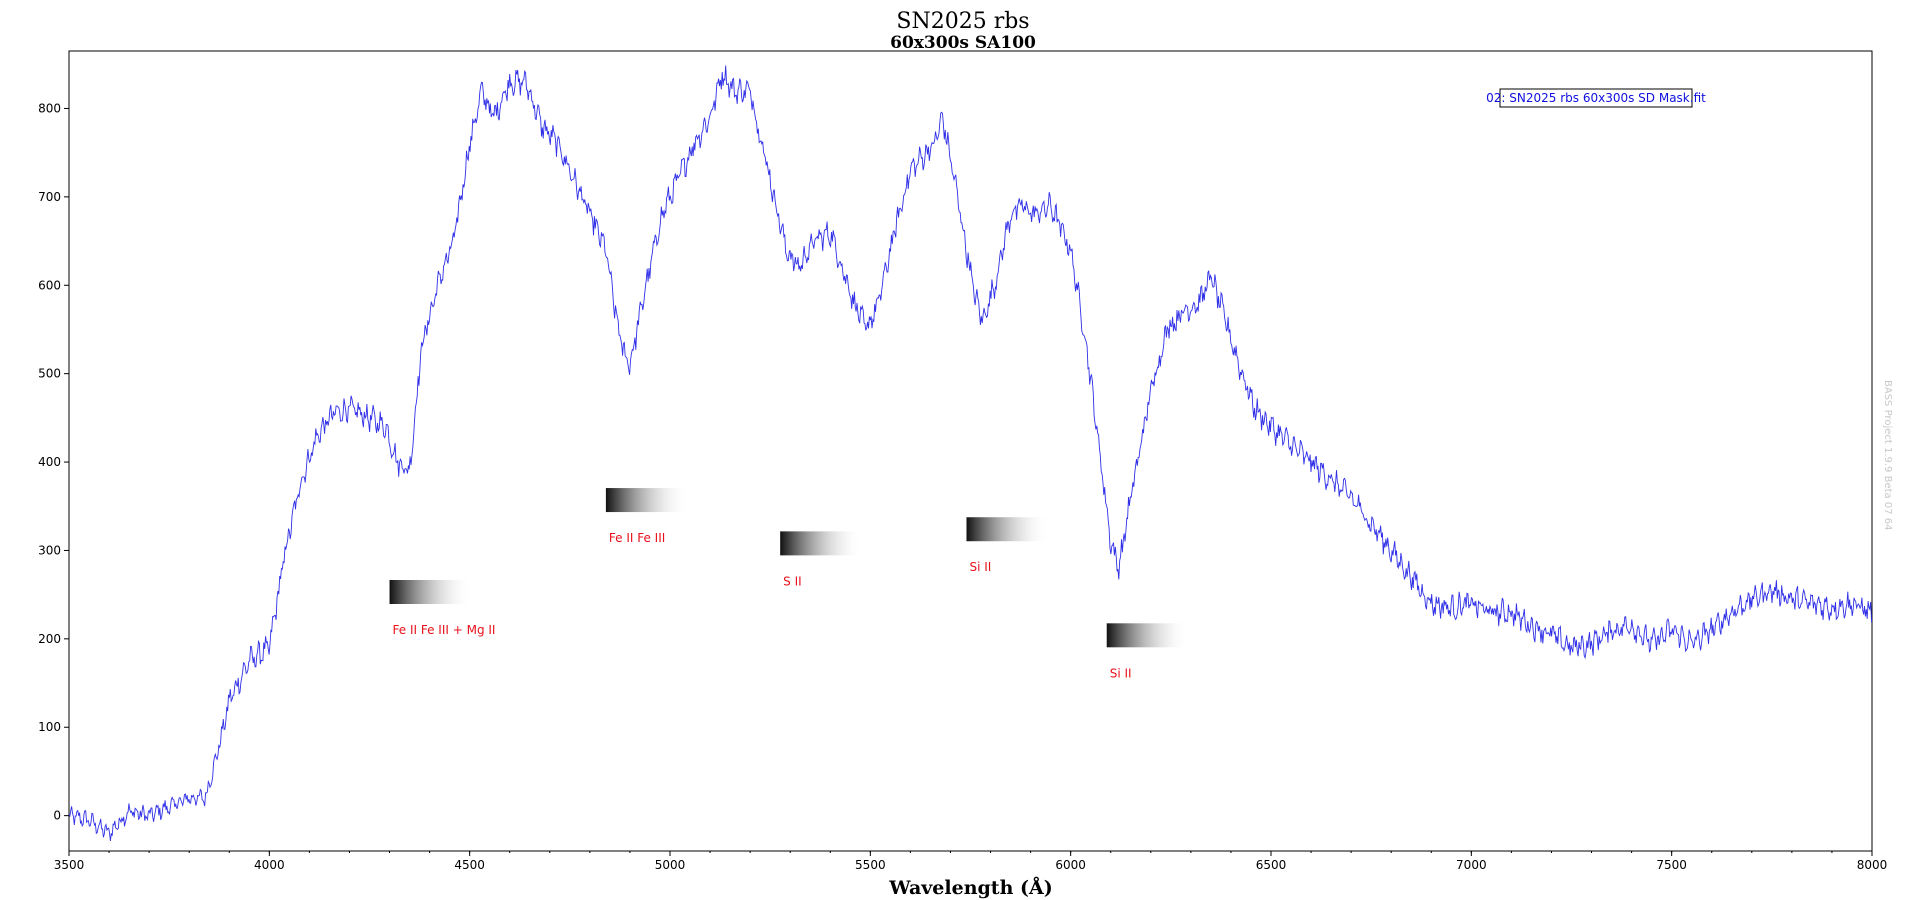  I want to click on legend-box, so click(1596, 98).